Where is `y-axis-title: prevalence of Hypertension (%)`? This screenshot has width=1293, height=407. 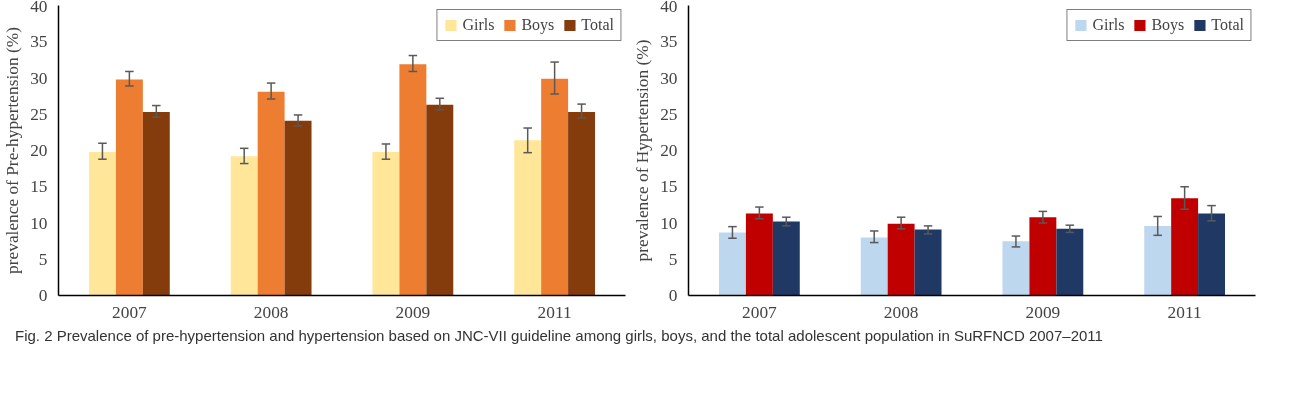
y-axis-title: prevalence of Hypertension (%) is located at coordinates (643, 150).